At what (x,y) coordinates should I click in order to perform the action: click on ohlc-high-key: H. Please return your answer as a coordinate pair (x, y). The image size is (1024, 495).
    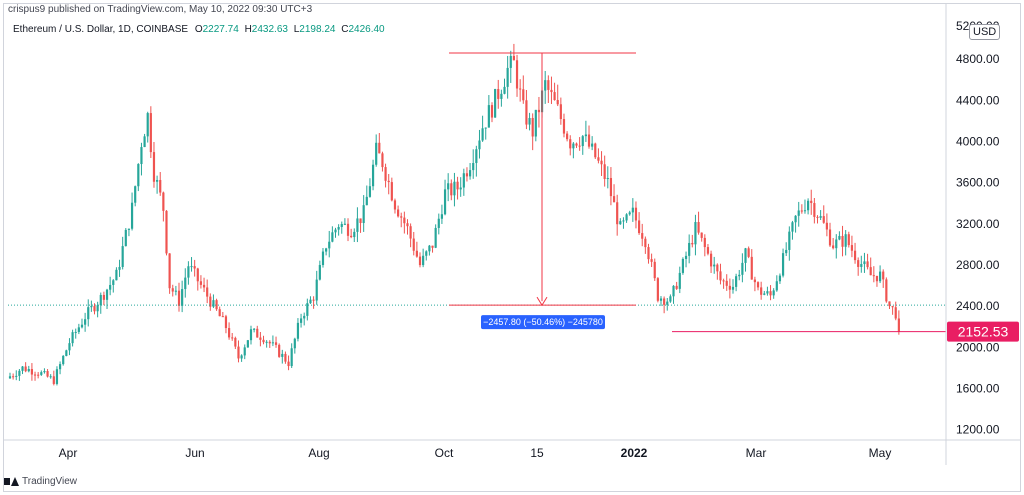
    Looking at the image, I should click on (248, 29).